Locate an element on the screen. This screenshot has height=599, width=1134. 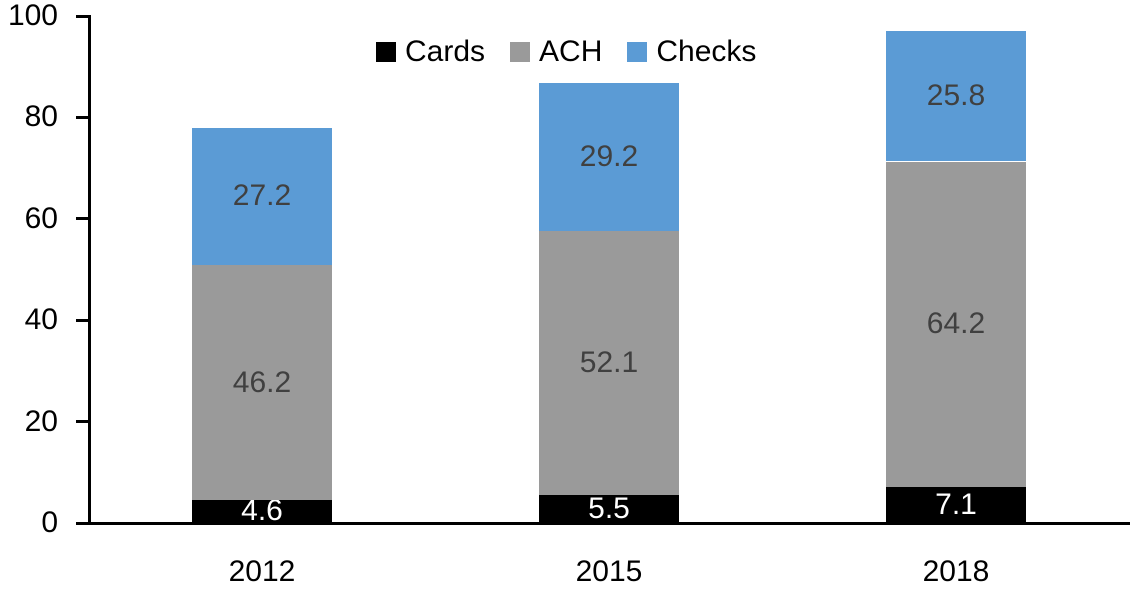
x-tick-label-2012: 2012 is located at coordinates (262, 571).